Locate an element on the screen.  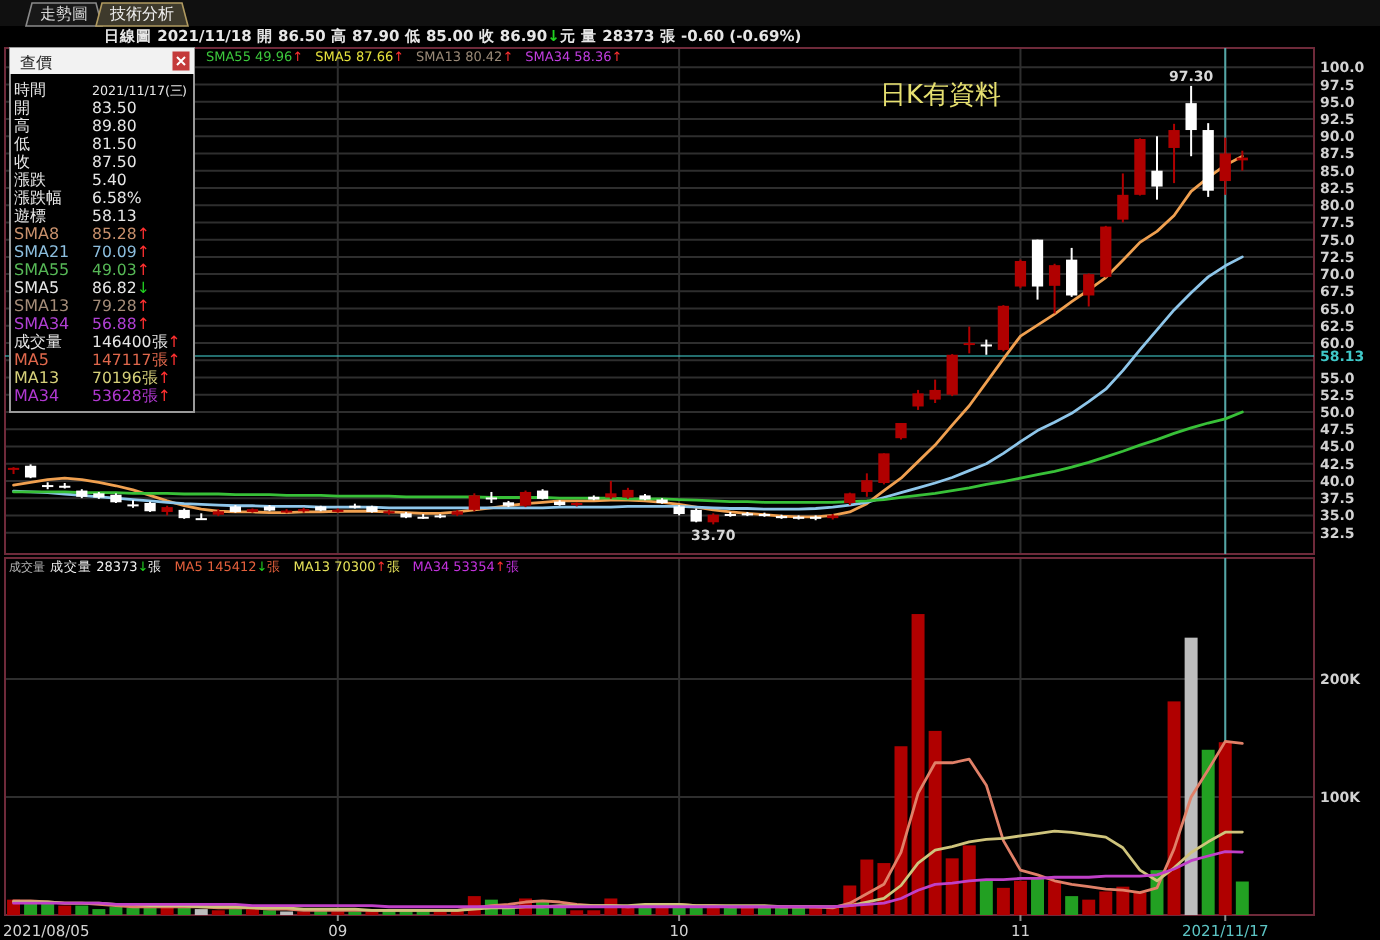
text: 技術分析 is located at coordinates (141, 14).